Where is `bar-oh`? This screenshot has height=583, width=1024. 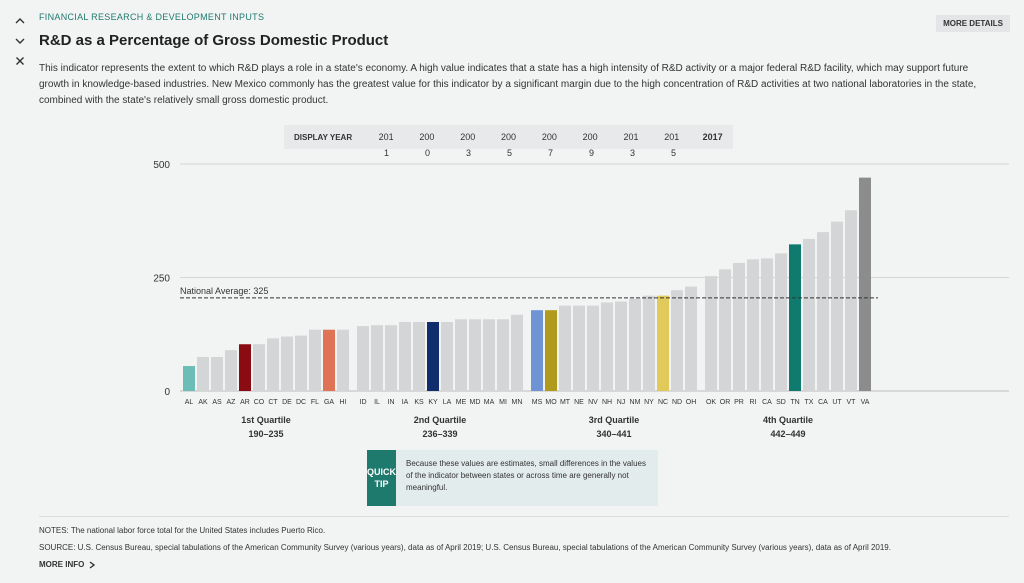
bar-oh is located at coordinates (691, 338).